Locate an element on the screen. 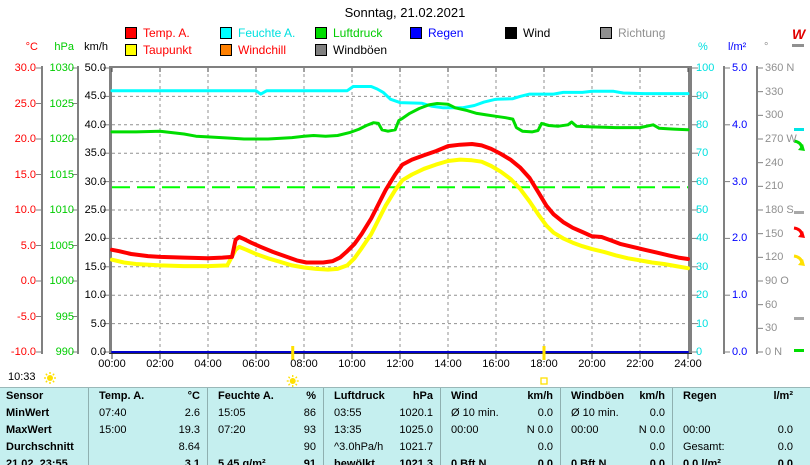 The image size is (810, 465). series-luftdruck is located at coordinates (400, 121).